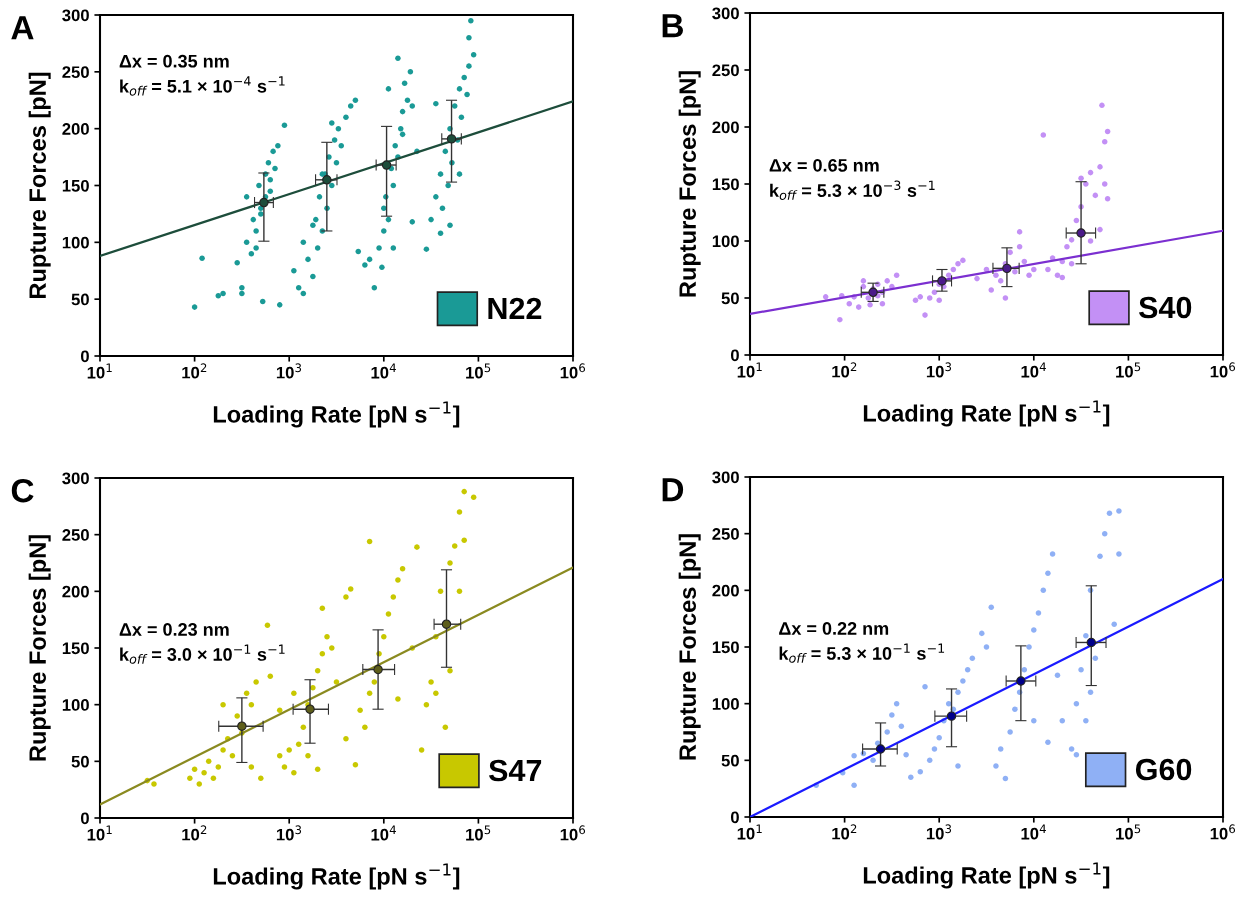 This screenshot has width=1244, height=897. What do you see at coordinates (862, 653) in the screenshot?
I see `annotation: k$_{off}$ = 5.3 × 10$^{−1}$ s$^{−1}$` at bounding box center [862, 653].